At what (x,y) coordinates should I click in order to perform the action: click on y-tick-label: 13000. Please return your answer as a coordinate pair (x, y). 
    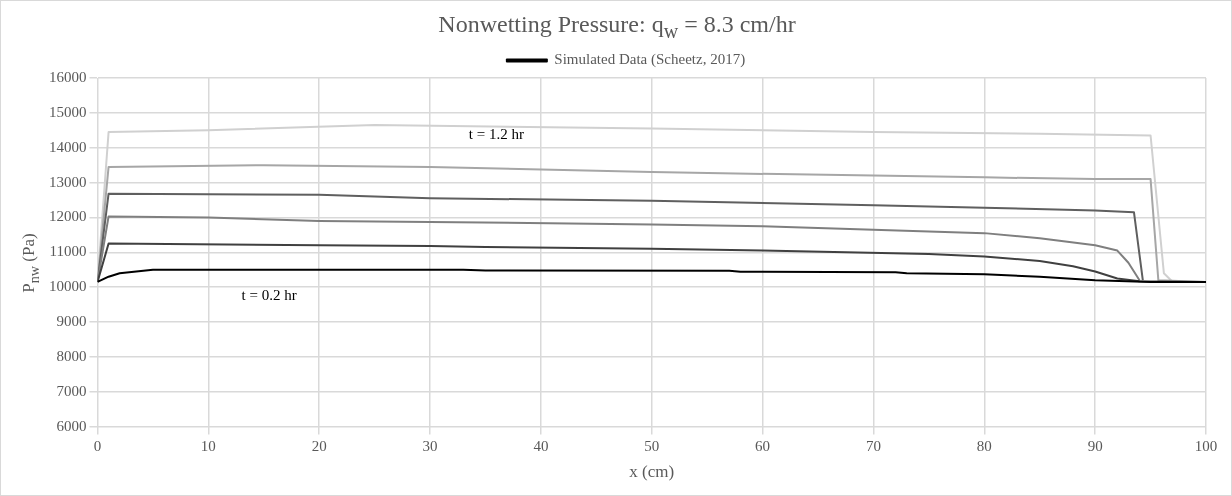
    Looking at the image, I should click on (68, 181).